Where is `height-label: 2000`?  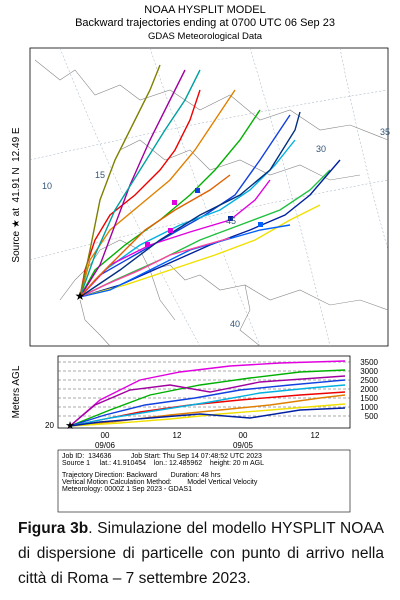 height-label: 2000 is located at coordinates (369, 389).